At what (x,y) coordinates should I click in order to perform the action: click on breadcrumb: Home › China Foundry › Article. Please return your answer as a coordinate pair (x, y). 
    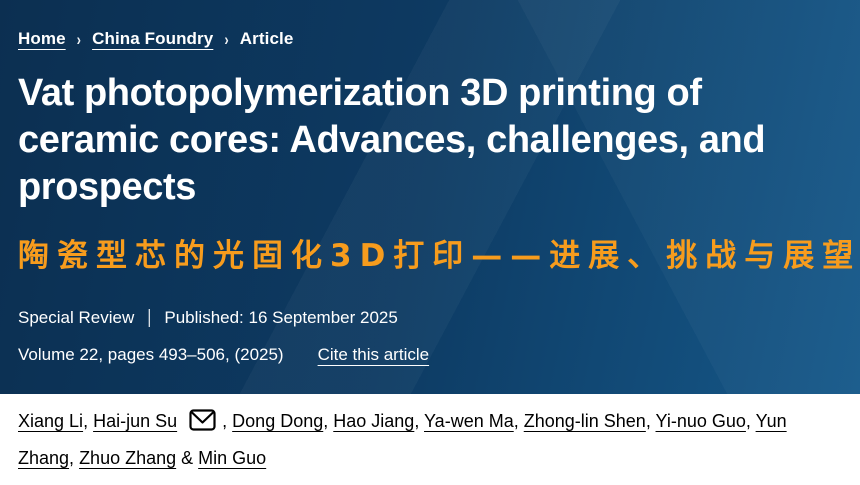
    Looking at the image, I should click on (430, 39).